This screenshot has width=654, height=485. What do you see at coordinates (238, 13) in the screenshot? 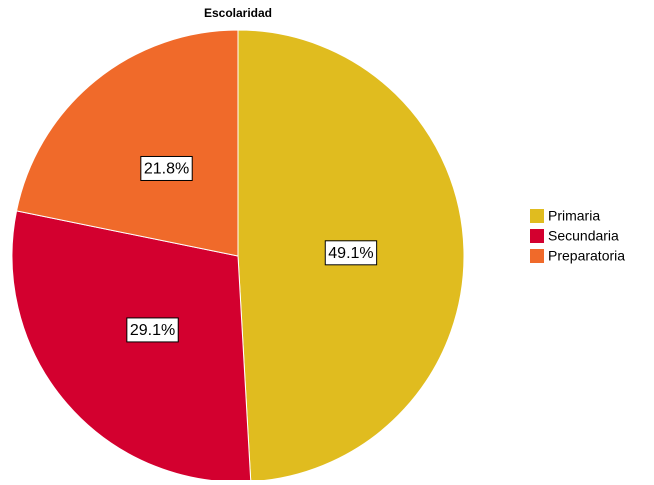
I see `chart-title: Escolaridad` at bounding box center [238, 13].